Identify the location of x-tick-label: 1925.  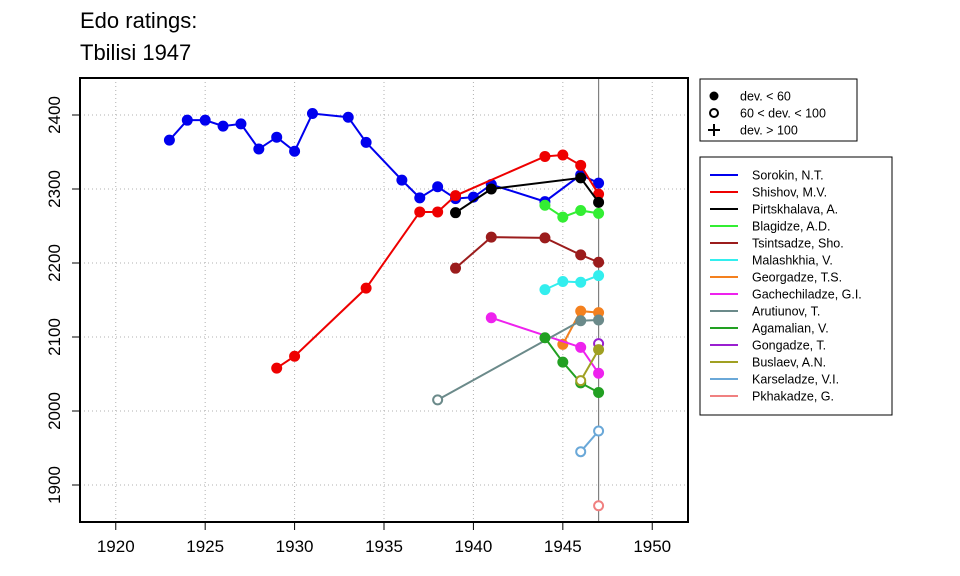
(205, 546).